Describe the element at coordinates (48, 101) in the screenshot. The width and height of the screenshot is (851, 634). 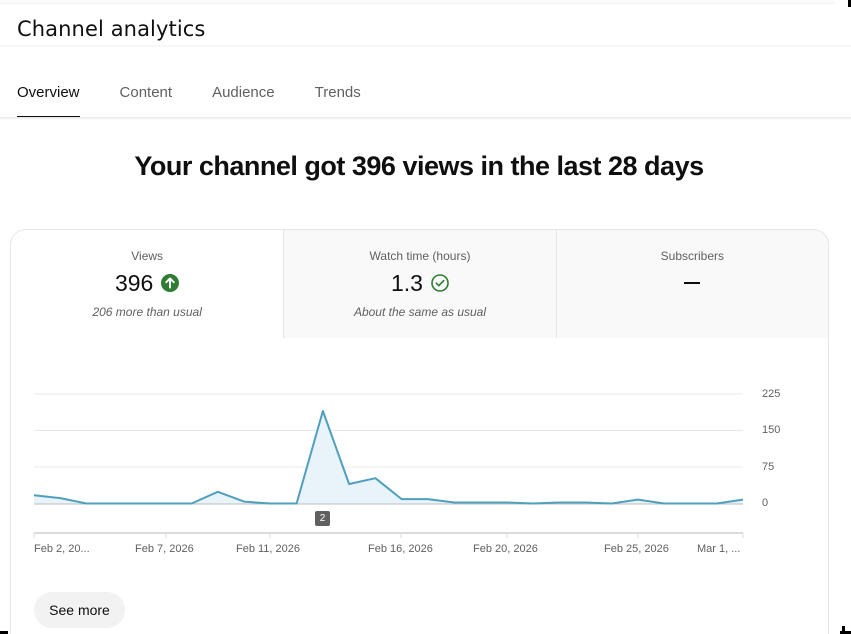
I see `tab-overview: Overview` at that location.